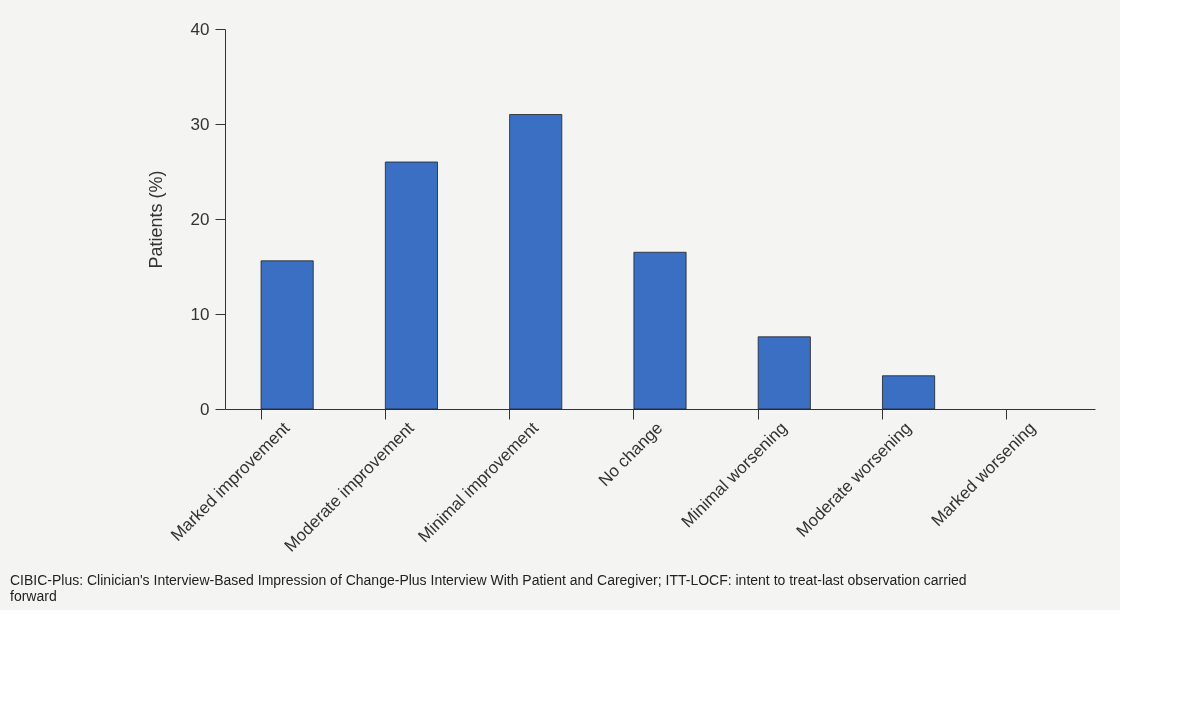 Image resolution: width=1192 pixels, height=707 pixels. What do you see at coordinates (488, 588) in the screenshot?
I see `text: CIBIC-Plus: Clinician's Interview-Based Impression of Change-Plus Interview With Patient and Caregiver; ITT-LOCF: intent to treat-last observation carried forward` at bounding box center [488, 588].